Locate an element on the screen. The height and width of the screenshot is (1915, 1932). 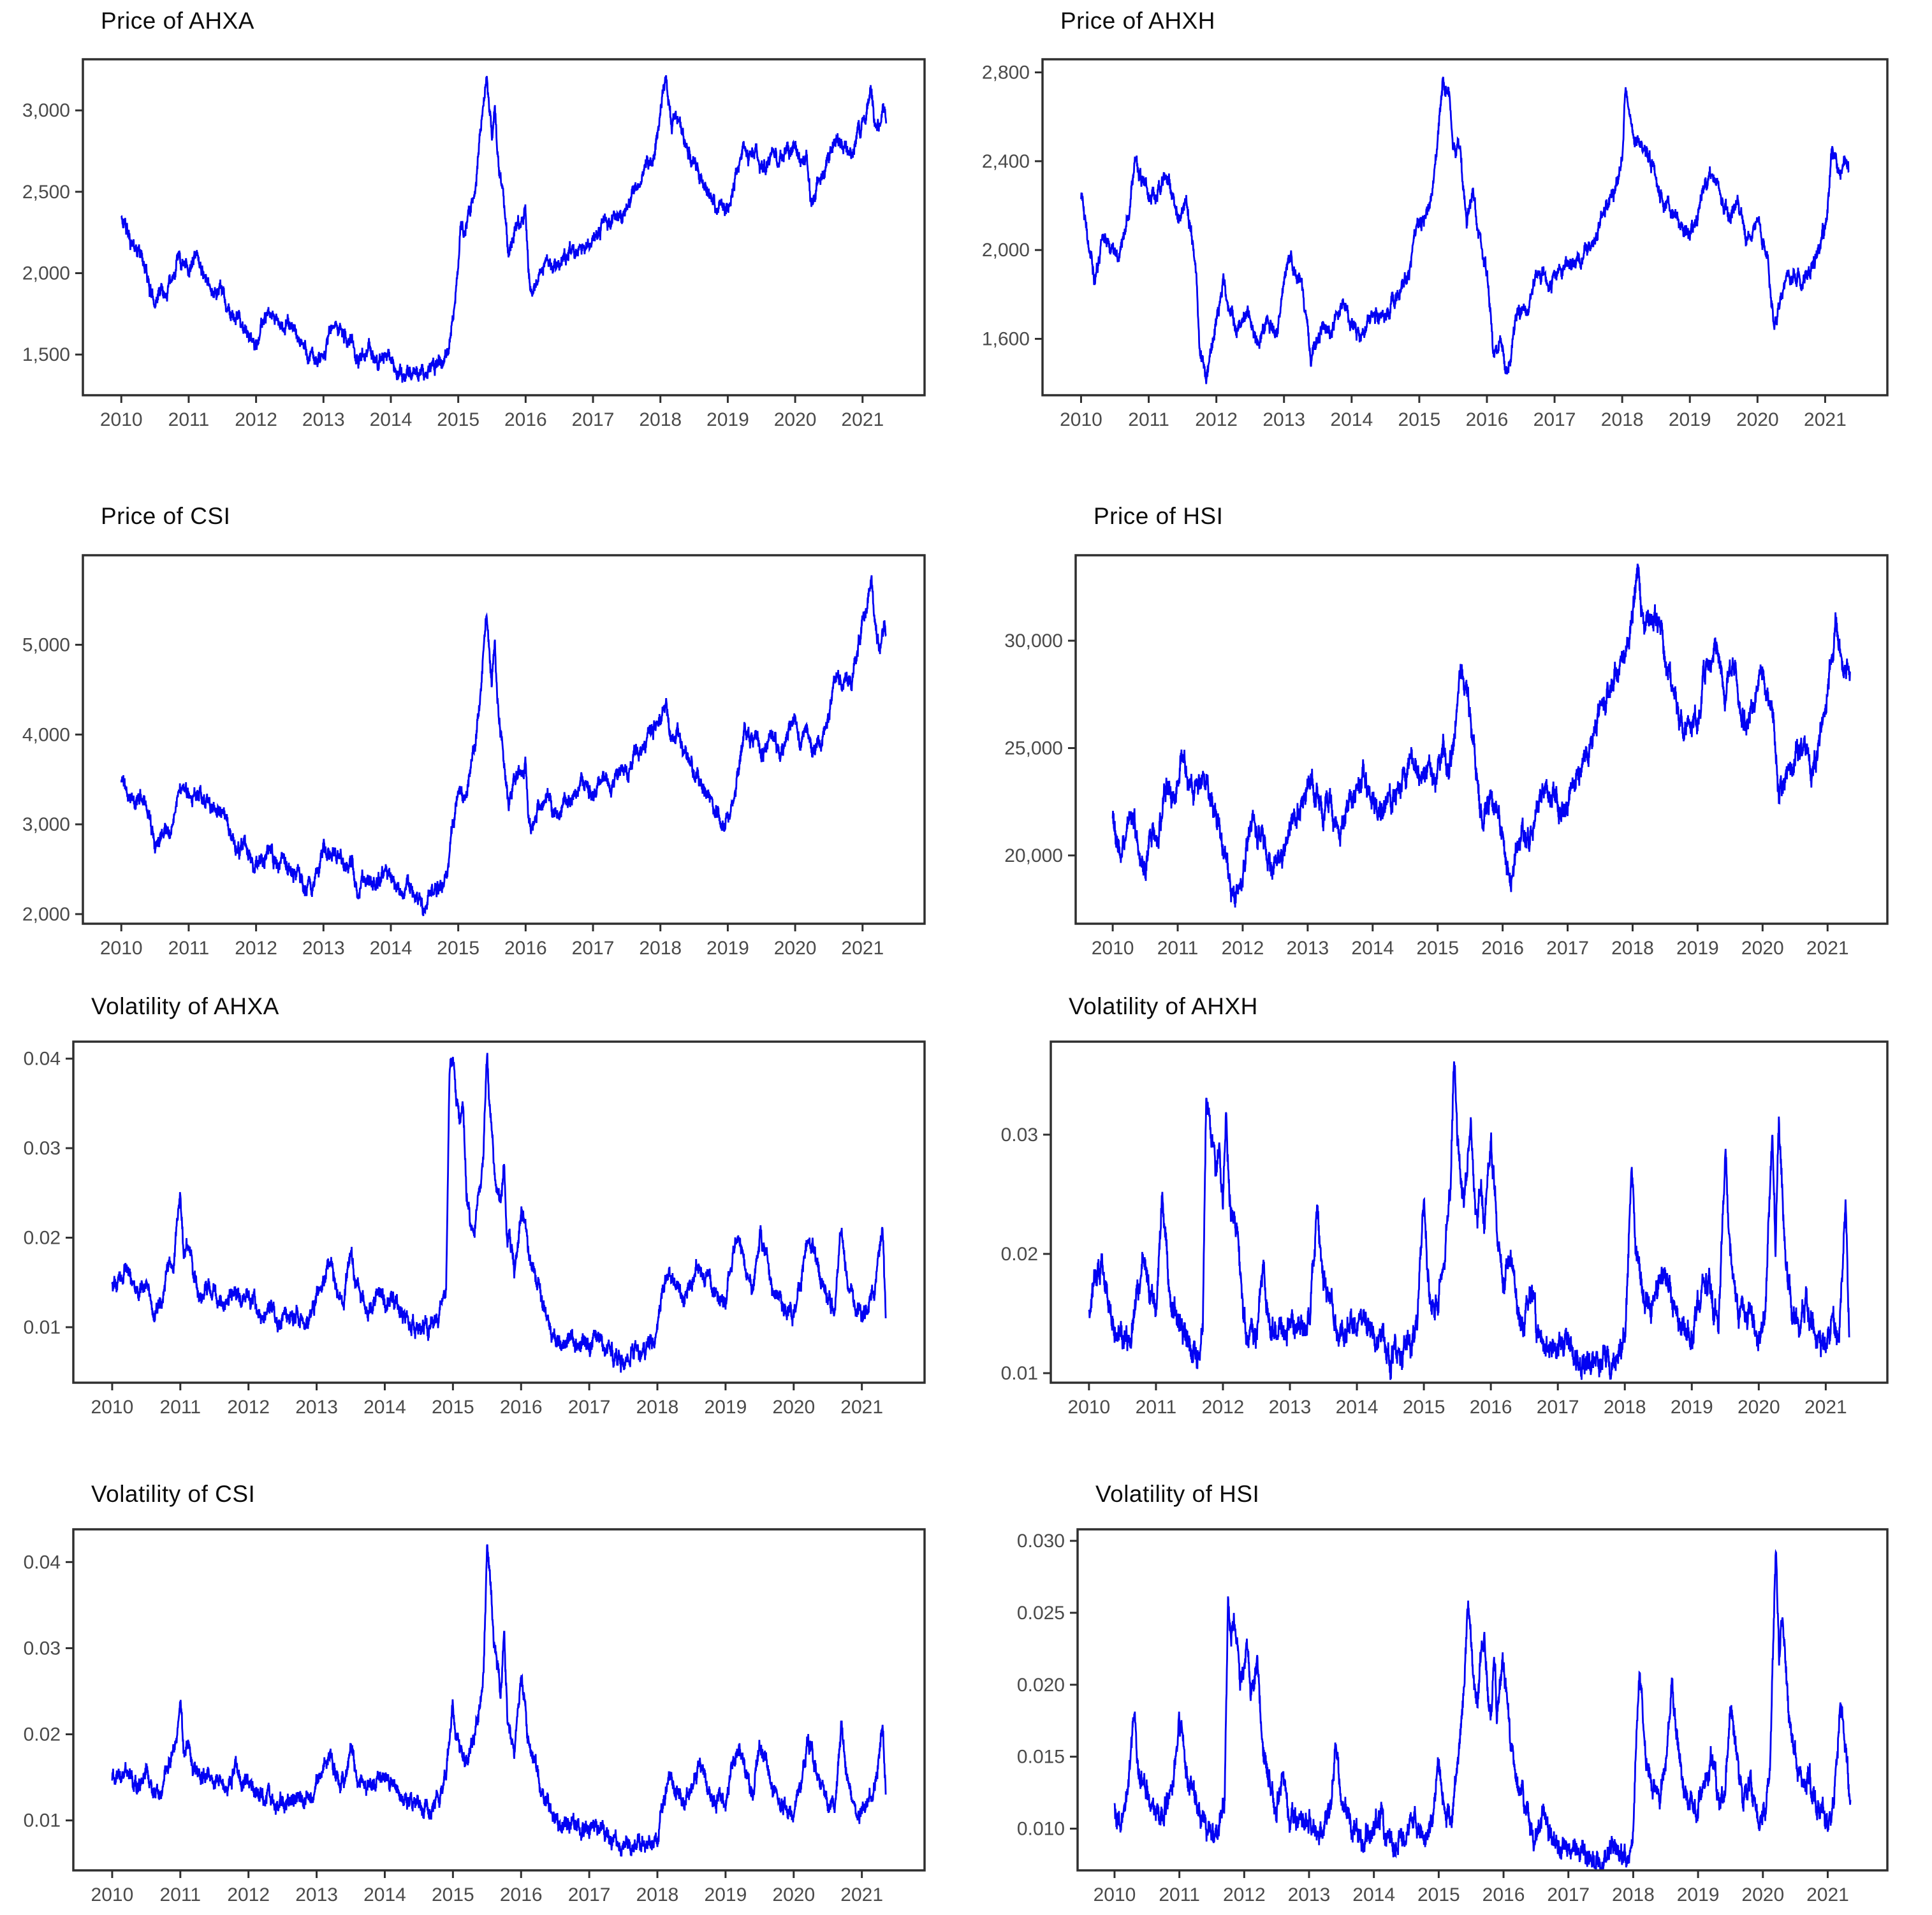
svg-text: 5,000 is located at coordinates (46, 644).